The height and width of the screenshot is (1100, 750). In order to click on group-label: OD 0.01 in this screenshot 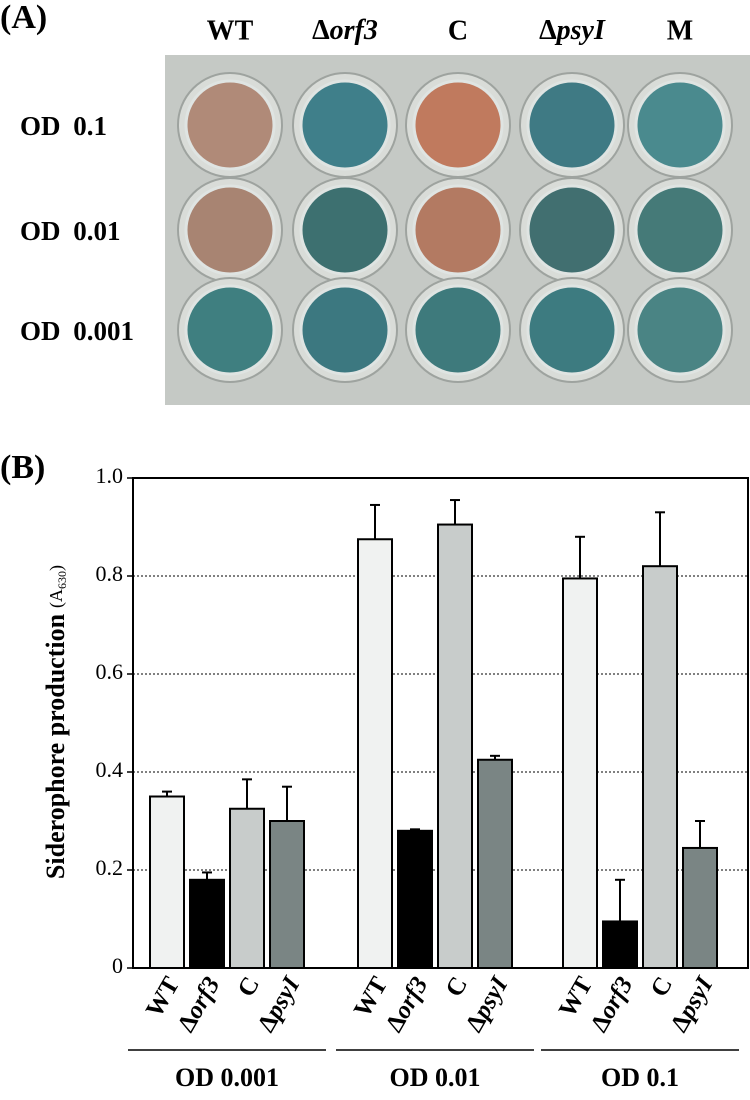, I will do `click(435, 1077)`.